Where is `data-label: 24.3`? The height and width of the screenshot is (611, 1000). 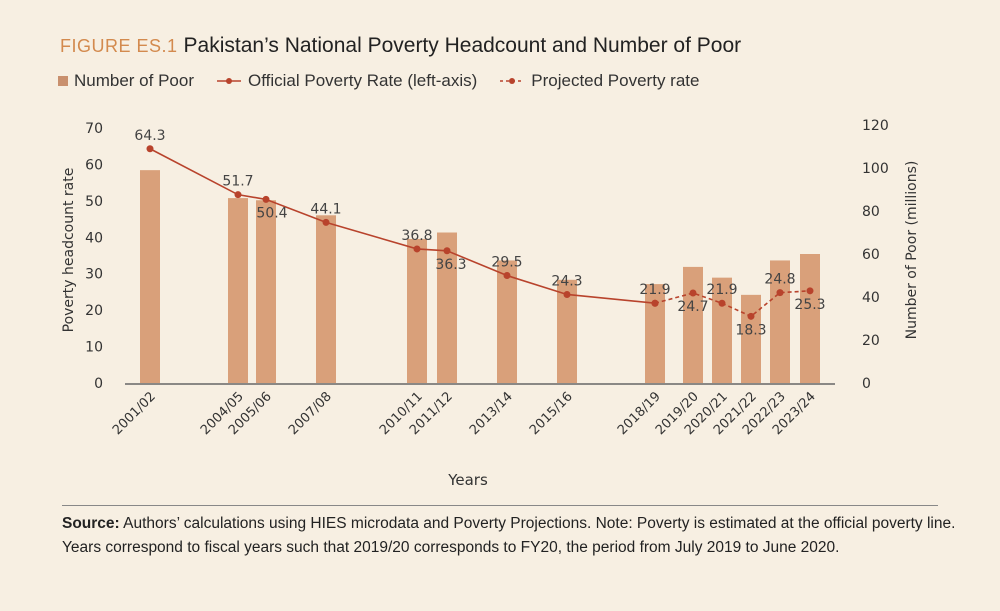 data-label: 24.3 is located at coordinates (566, 281).